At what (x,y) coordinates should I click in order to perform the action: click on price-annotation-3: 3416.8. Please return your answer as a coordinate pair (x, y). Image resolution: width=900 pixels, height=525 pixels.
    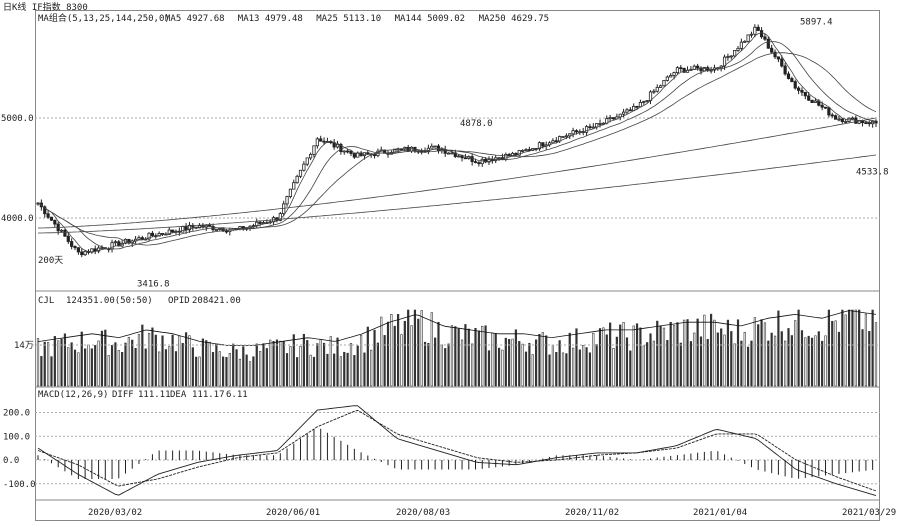
    Looking at the image, I should click on (153, 284).